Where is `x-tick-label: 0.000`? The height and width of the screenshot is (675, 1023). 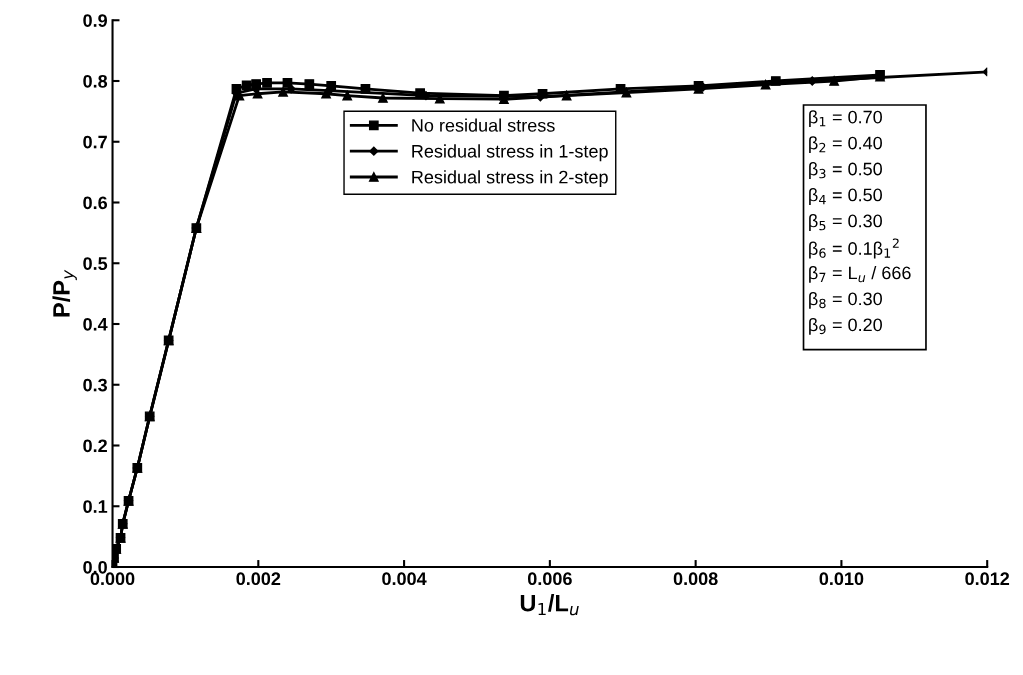
x-tick-label: 0.000 is located at coordinates (112, 579).